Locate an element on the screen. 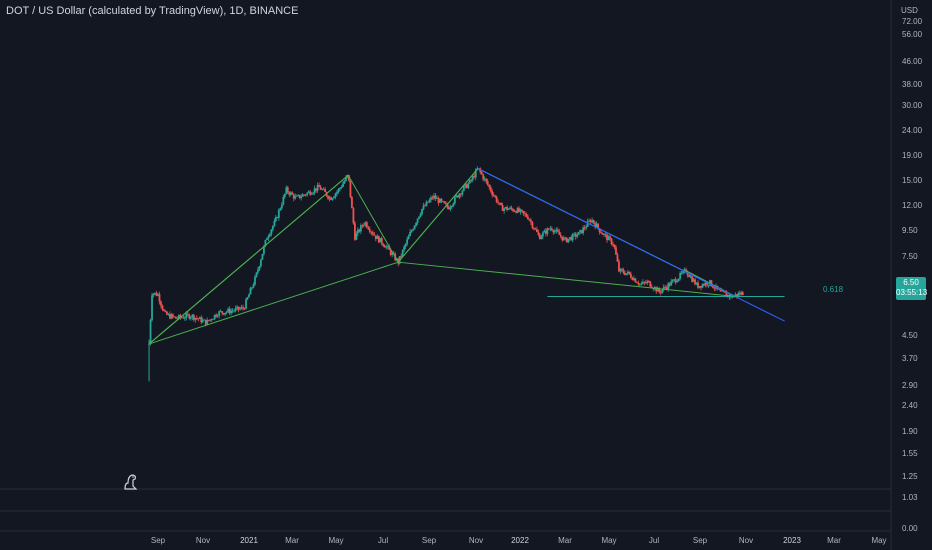 This screenshot has height=550, width=932. time-tick-label: 2021 is located at coordinates (249, 540).